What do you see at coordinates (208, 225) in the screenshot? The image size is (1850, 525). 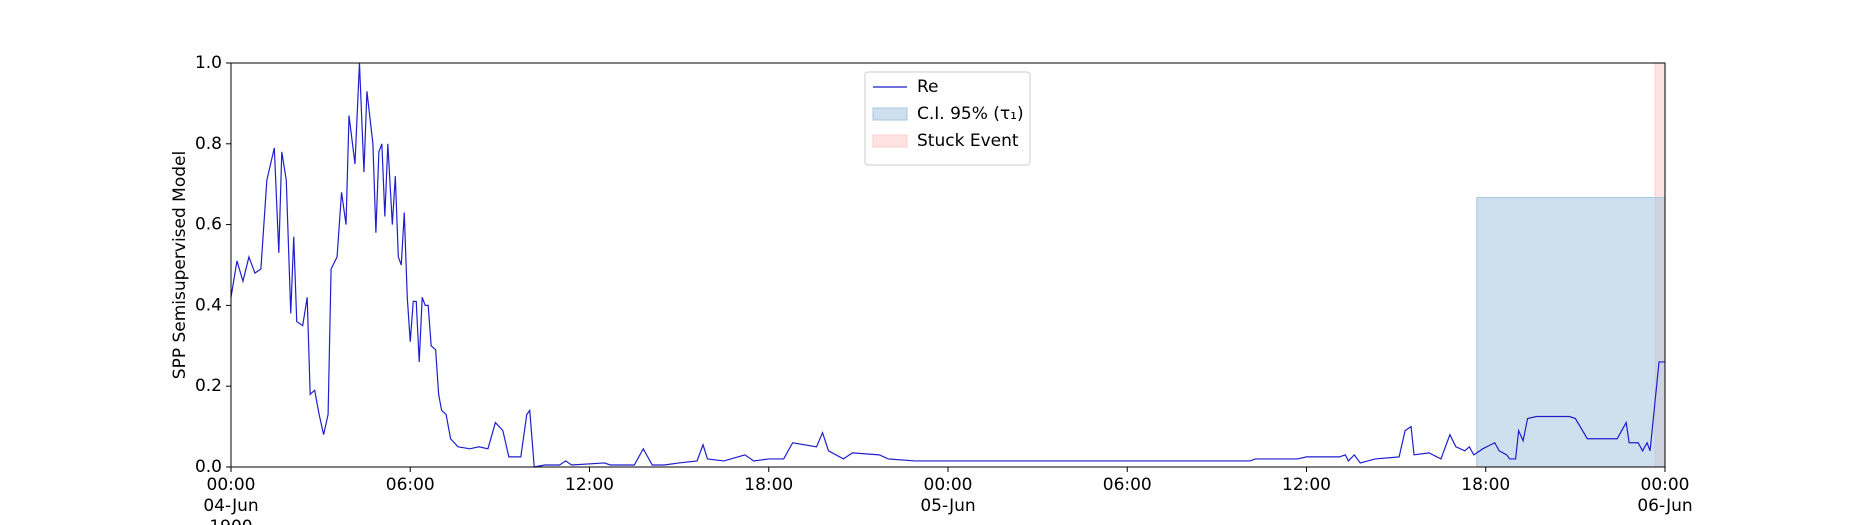 I see `y-tick-label: 0.6` at bounding box center [208, 225].